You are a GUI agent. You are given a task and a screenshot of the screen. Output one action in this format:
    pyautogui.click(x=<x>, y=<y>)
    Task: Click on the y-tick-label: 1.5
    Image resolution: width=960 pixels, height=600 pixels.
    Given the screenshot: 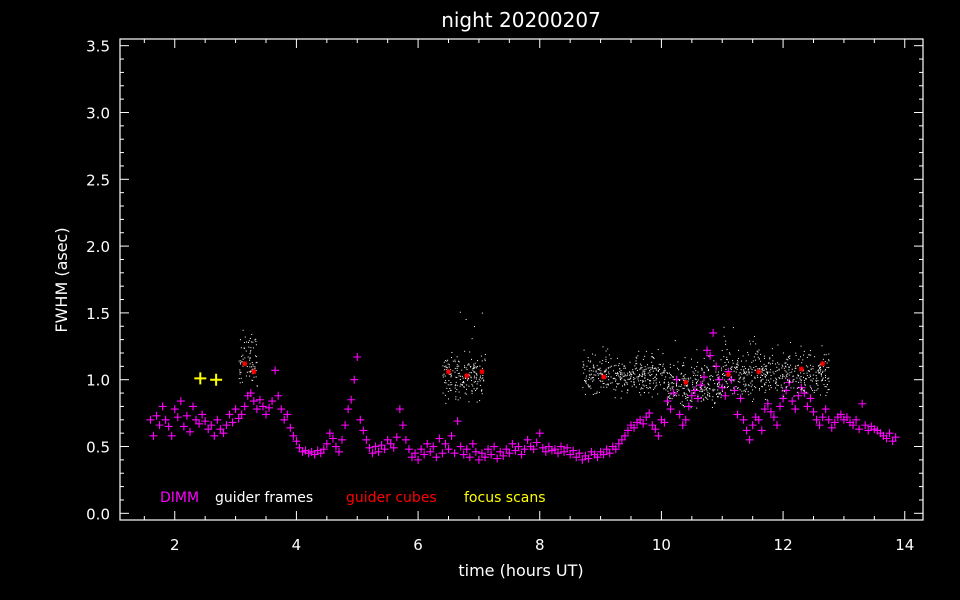 What is the action you would take?
    pyautogui.click(x=98, y=314)
    